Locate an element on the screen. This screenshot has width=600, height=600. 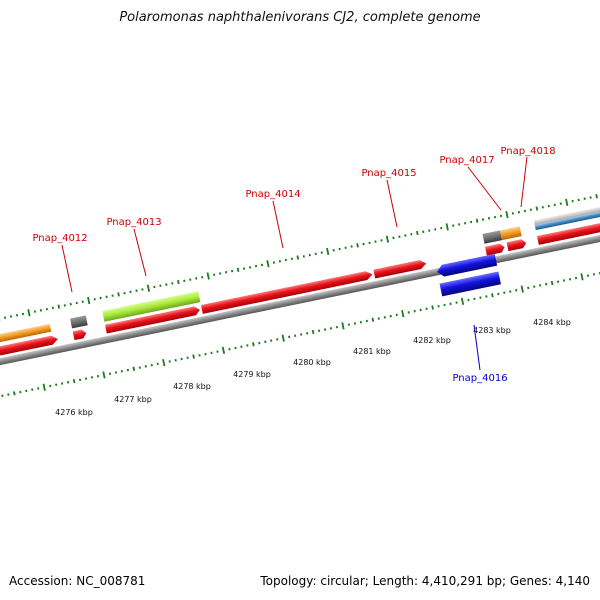
reverse-strand is located at coordinates (468, 275).